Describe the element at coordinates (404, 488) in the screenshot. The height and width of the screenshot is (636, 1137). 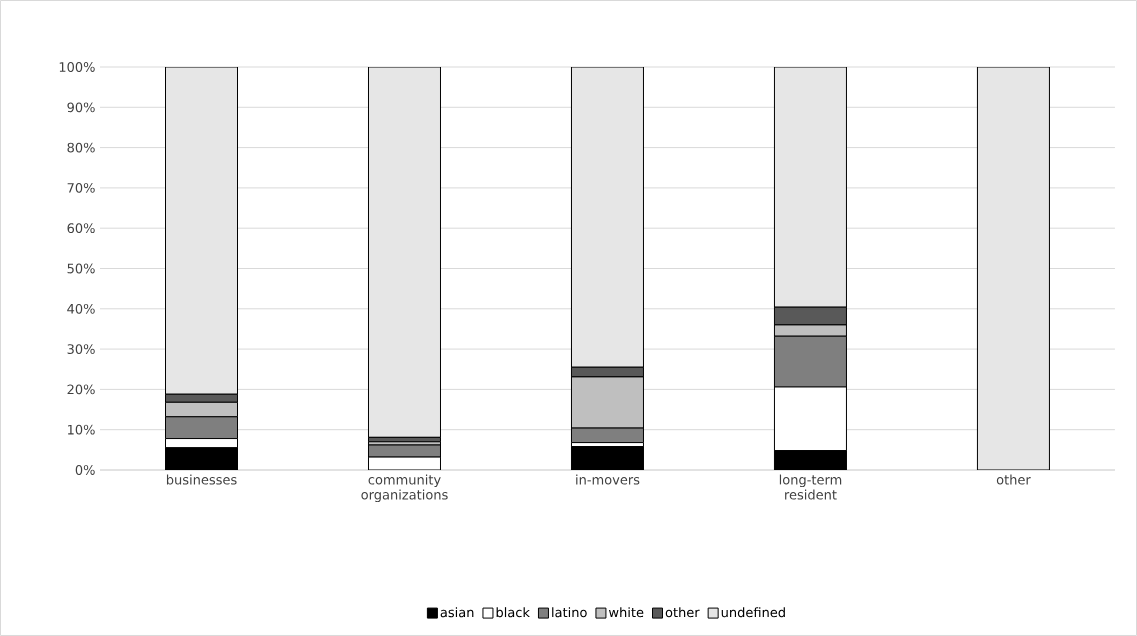
I see `x-tick-label: community organizations` at that location.